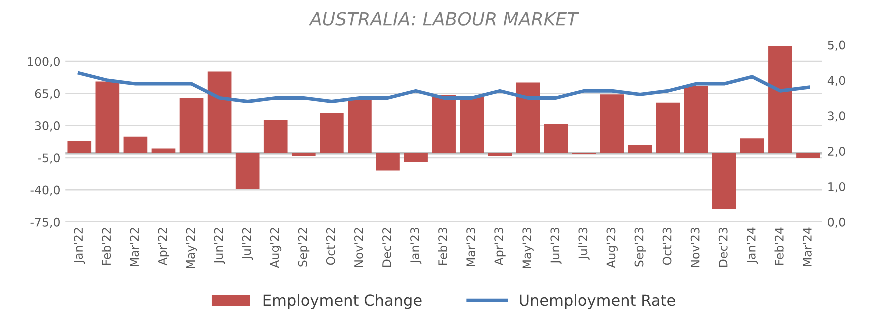 The image size is (875, 322). Describe the element at coordinates (695, 248) in the screenshot. I see `x-tick-label: Nov'23` at that location.